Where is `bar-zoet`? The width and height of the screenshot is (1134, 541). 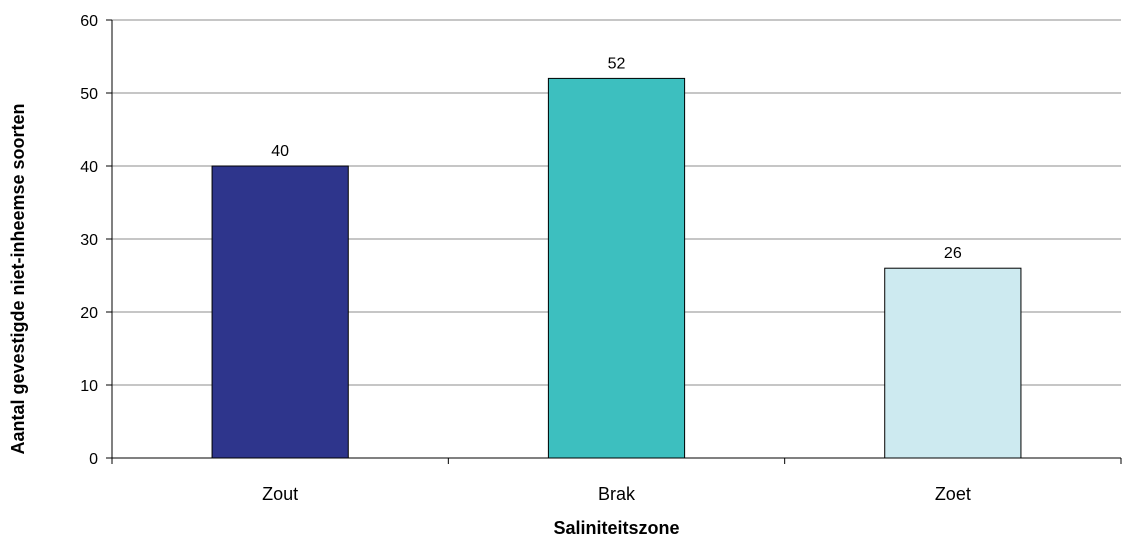 bar-zoet is located at coordinates (953, 363).